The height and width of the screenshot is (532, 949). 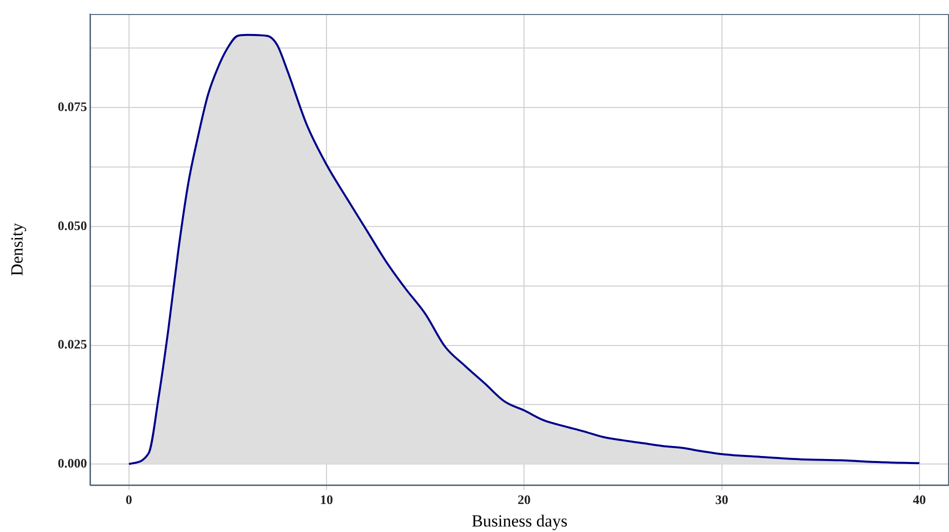 I want to click on x-tick-label: 30, so click(x=721, y=500).